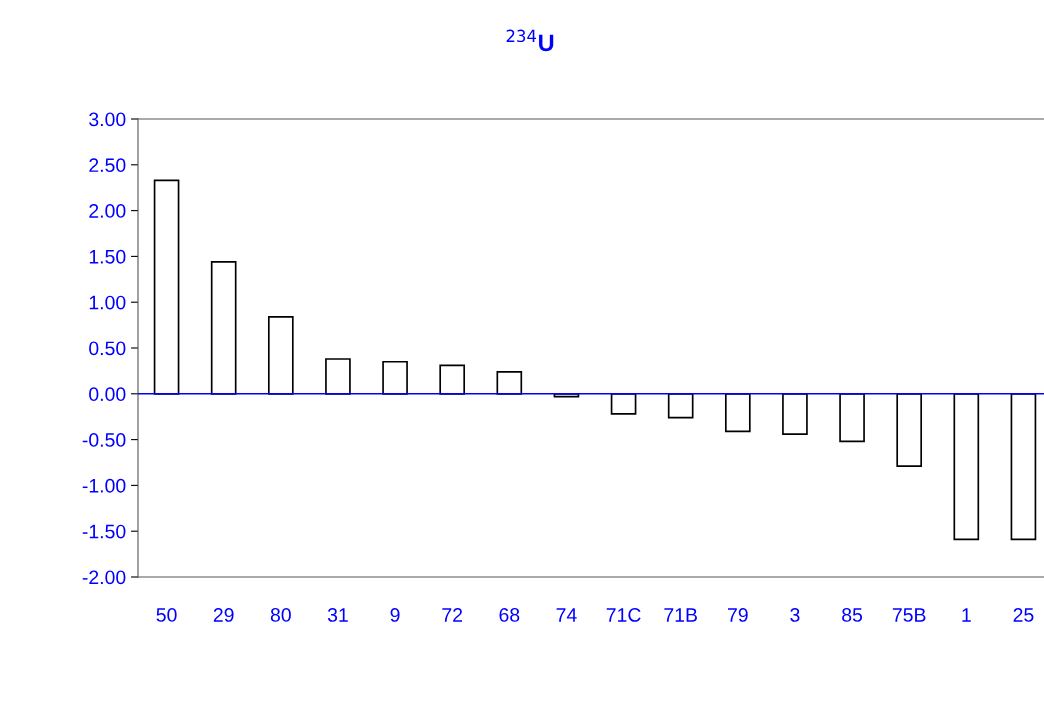  I want to click on x-tick-label: 31, so click(337, 615).